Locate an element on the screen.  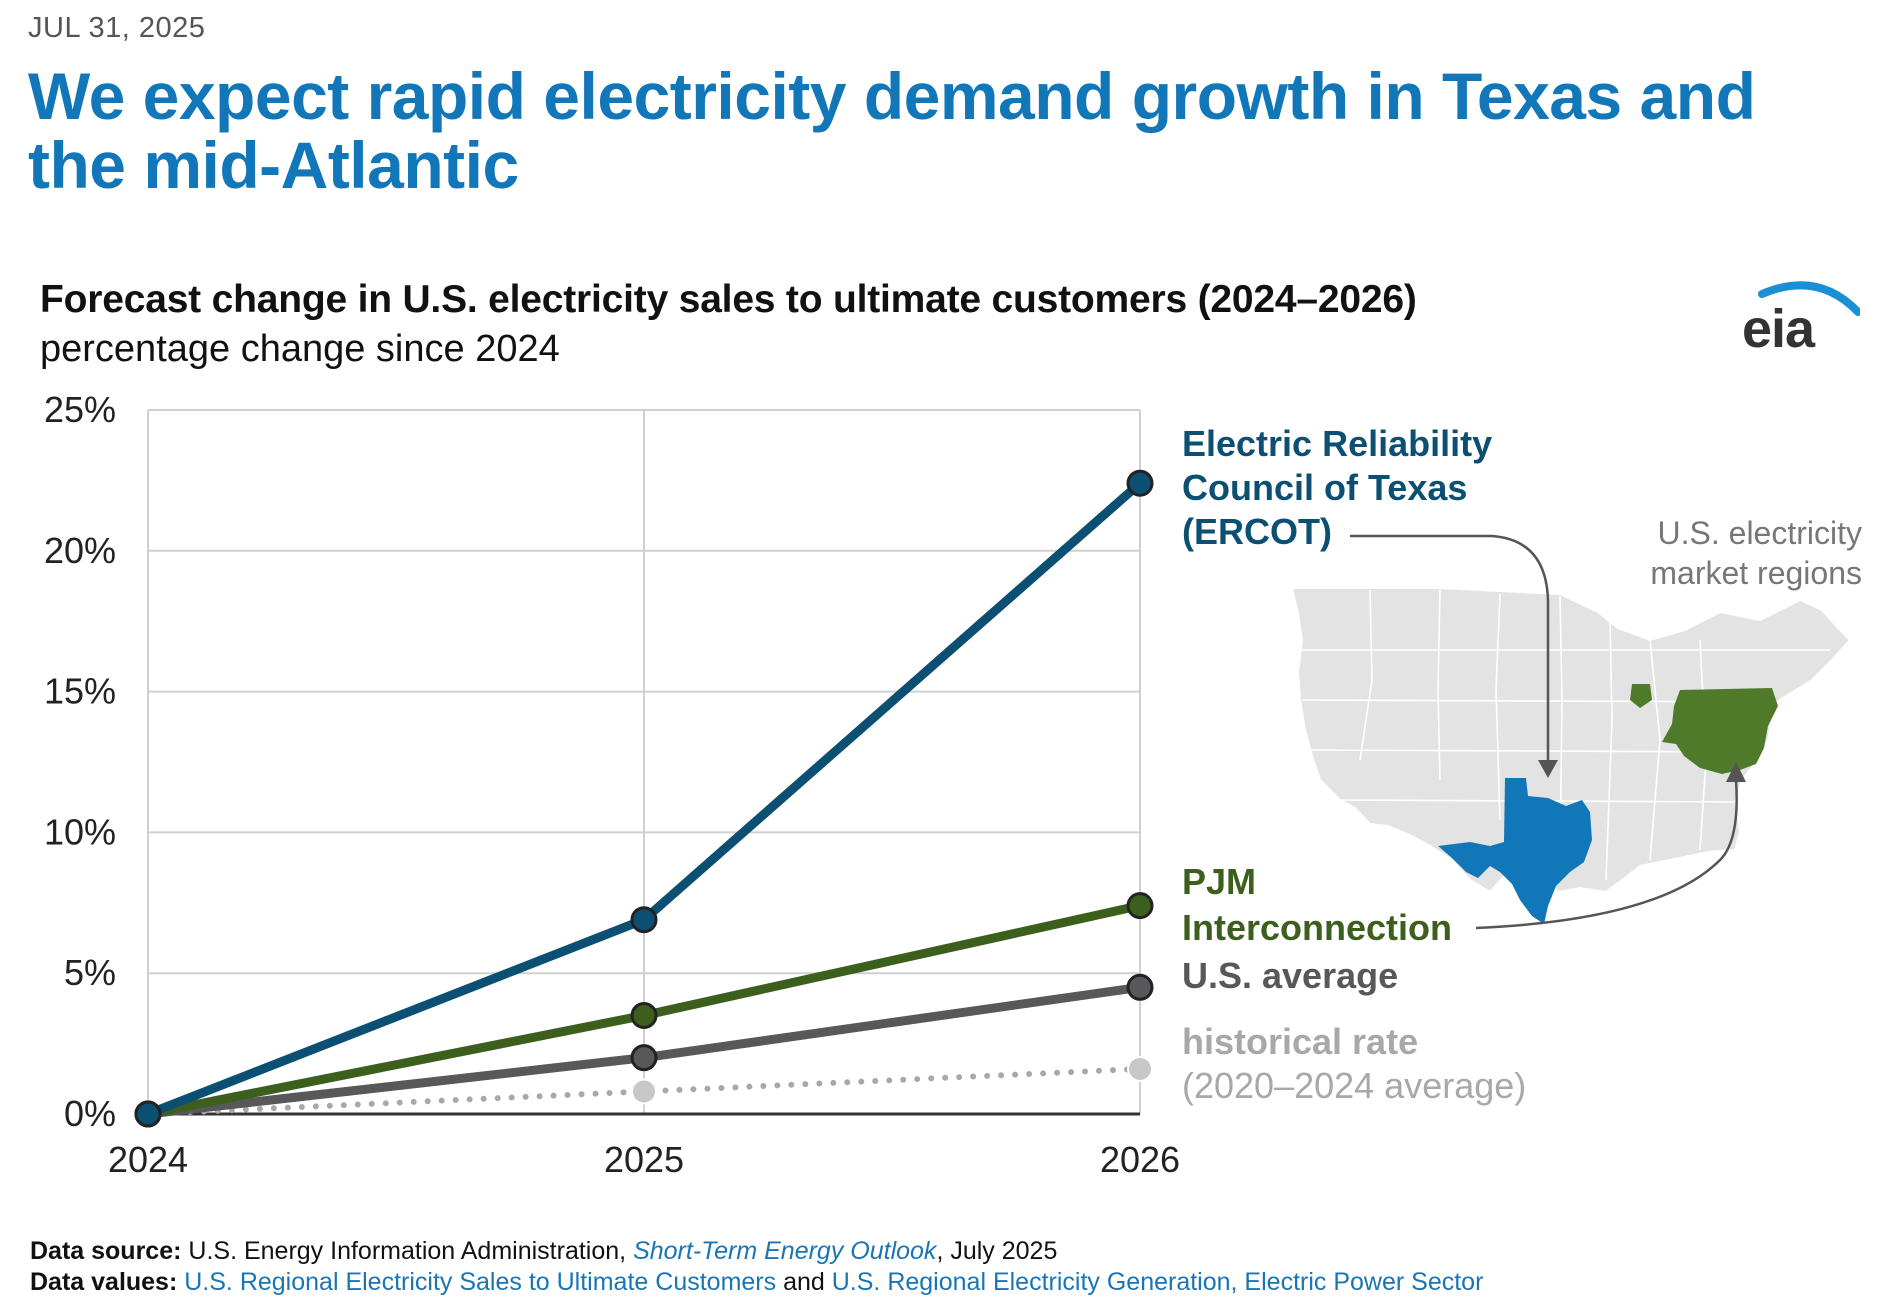
us-map-shape is located at coordinates (1571, 740).